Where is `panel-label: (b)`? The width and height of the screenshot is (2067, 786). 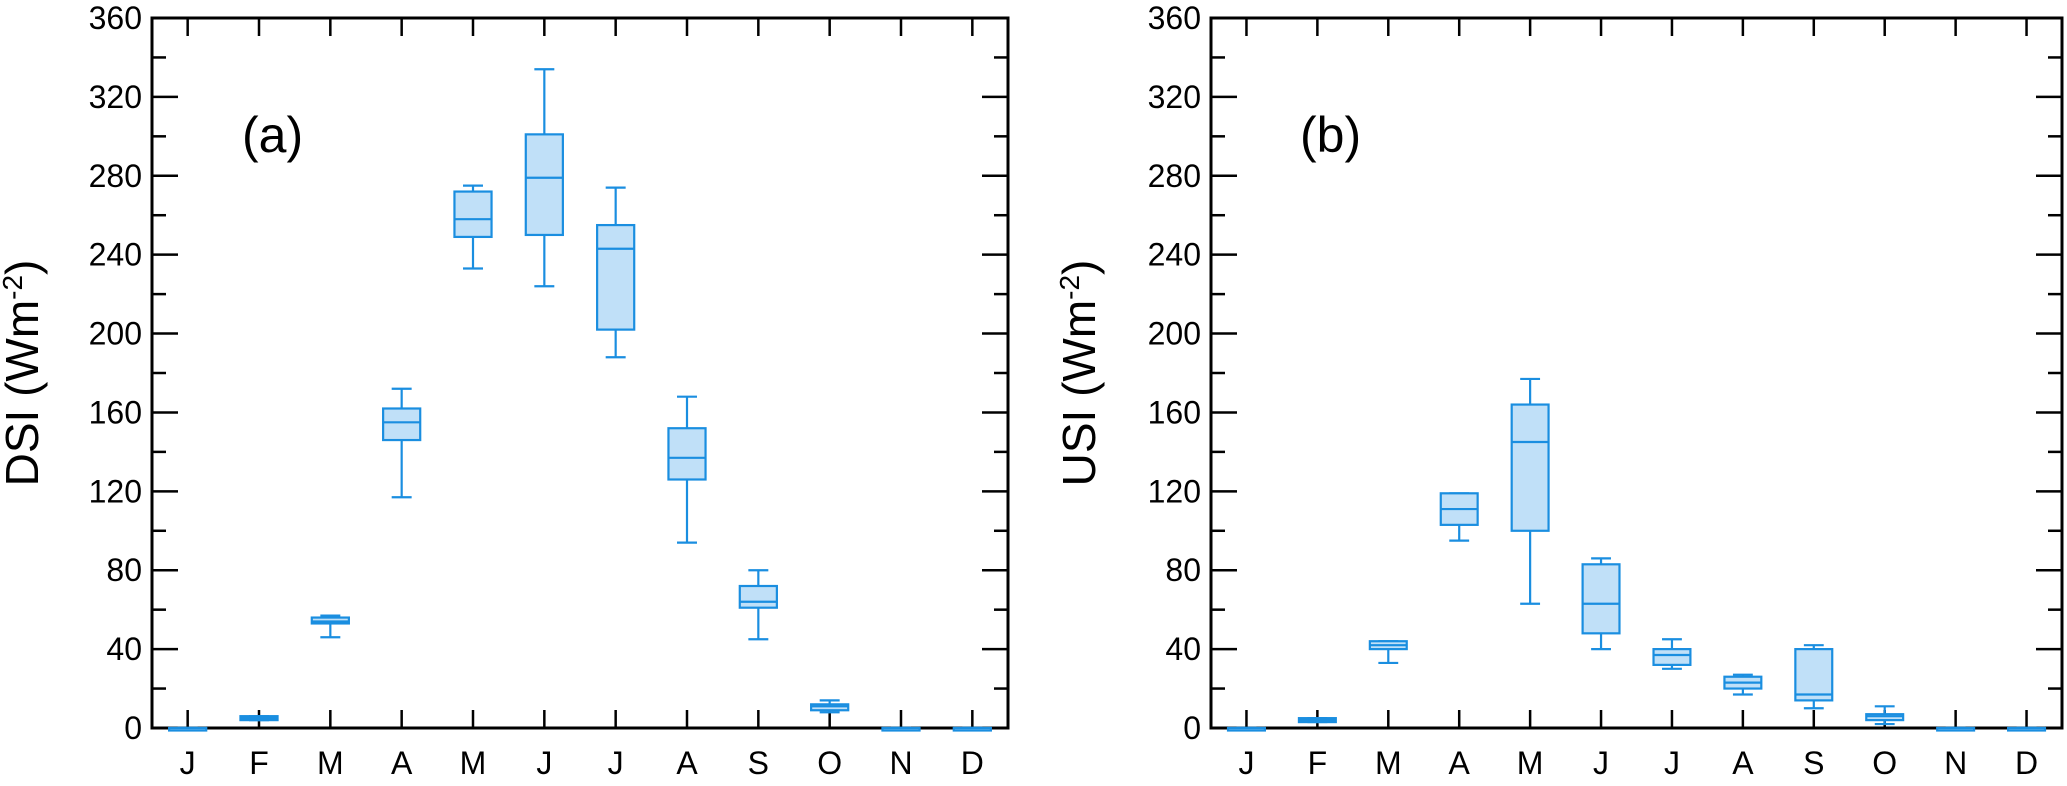 panel-label: (b) is located at coordinates (1330, 135).